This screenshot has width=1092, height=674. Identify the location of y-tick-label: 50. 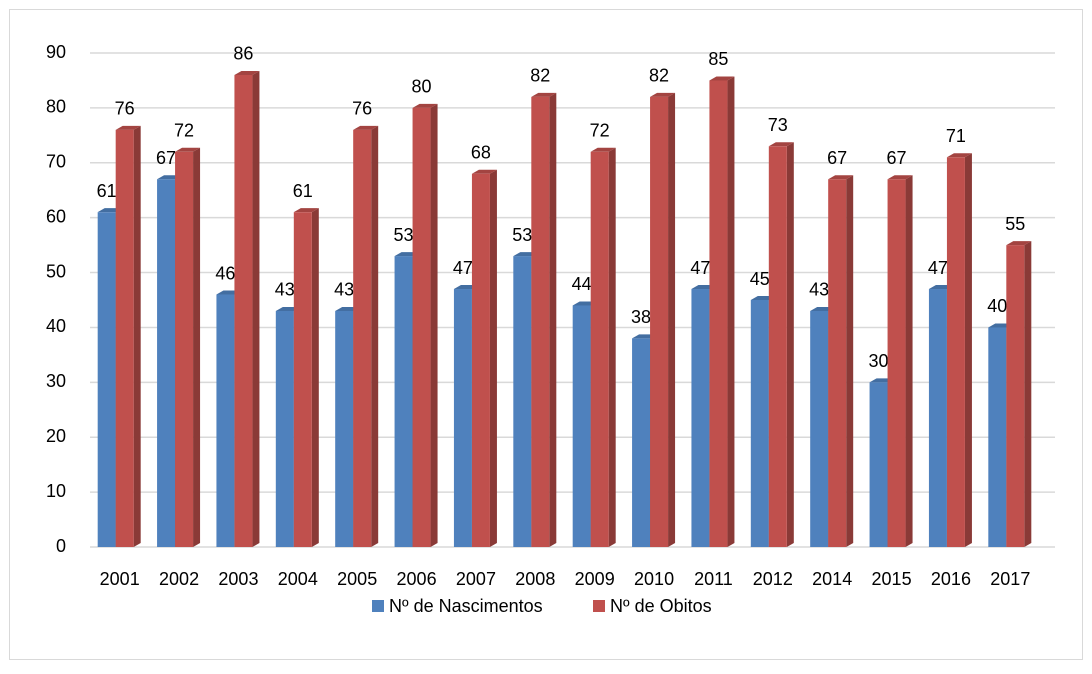
(56, 271).